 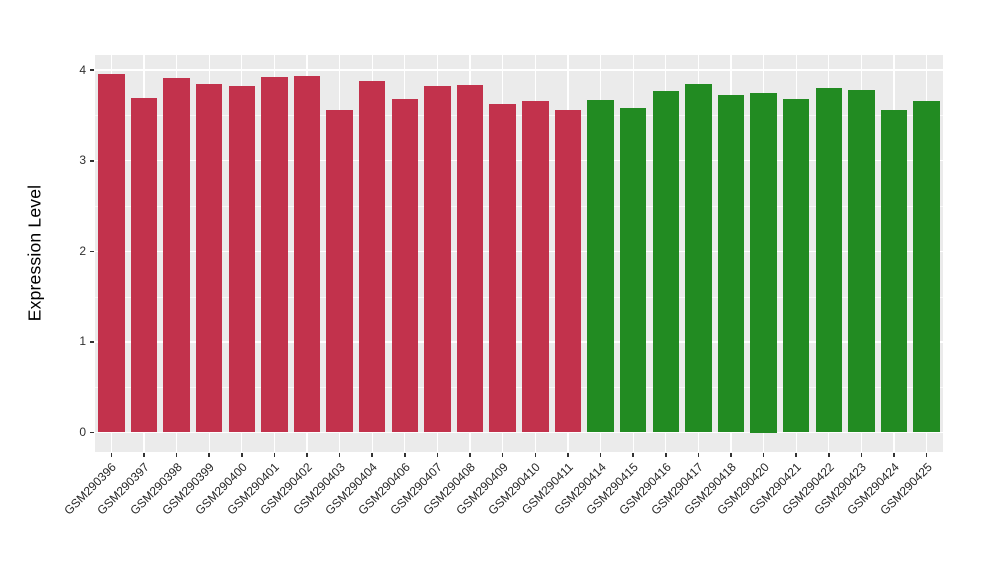 What do you see at coordinates (502, 268) in the screenshot?
I see `bar-GSM290409` at bounding box center [502, 268].